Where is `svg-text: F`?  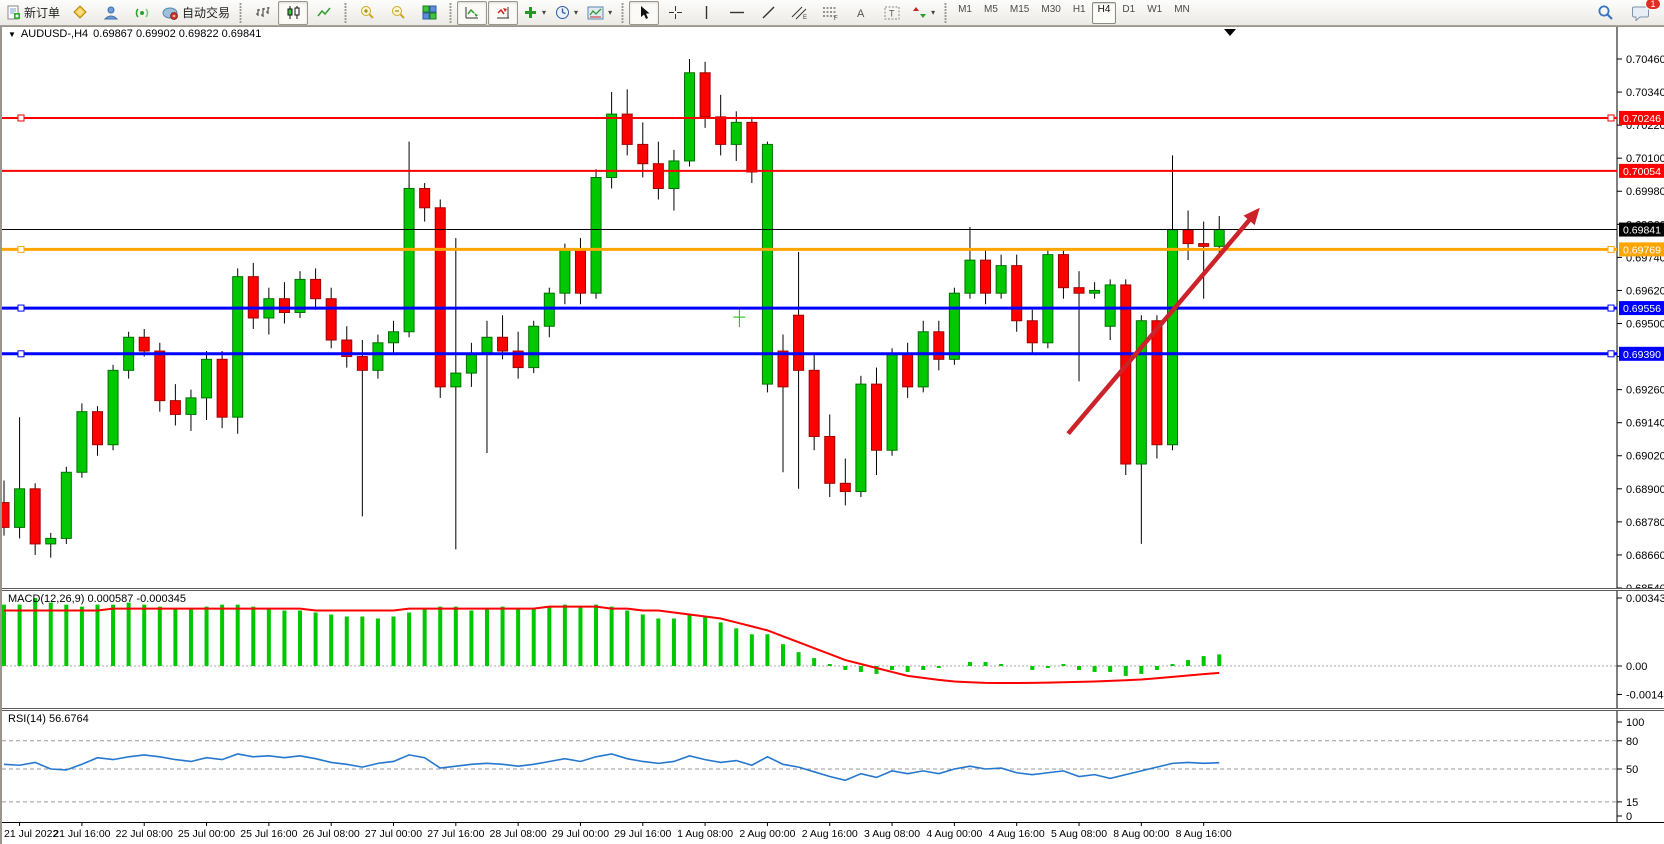 svg-text: F is located at coordinates (836, 18).